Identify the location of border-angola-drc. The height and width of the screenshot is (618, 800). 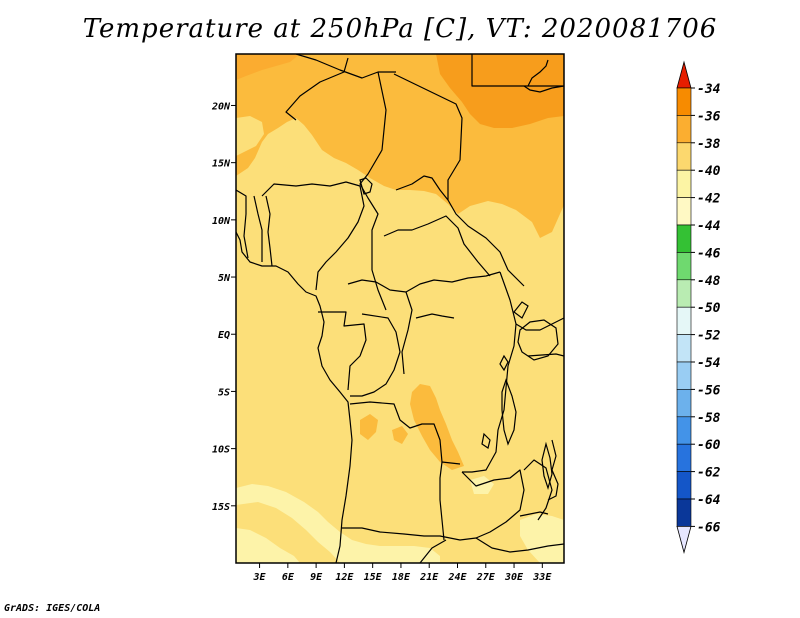
(405, 433).